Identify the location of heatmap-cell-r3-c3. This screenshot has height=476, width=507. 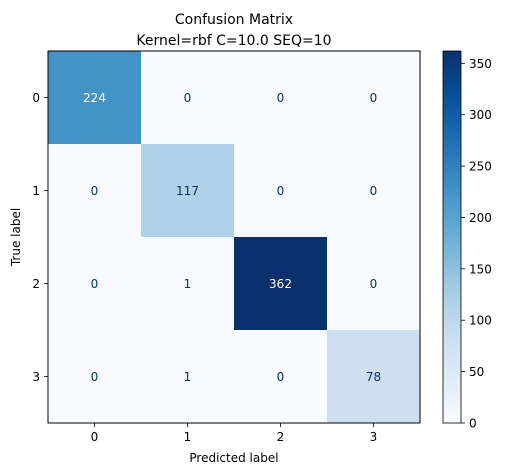
(374, 377).